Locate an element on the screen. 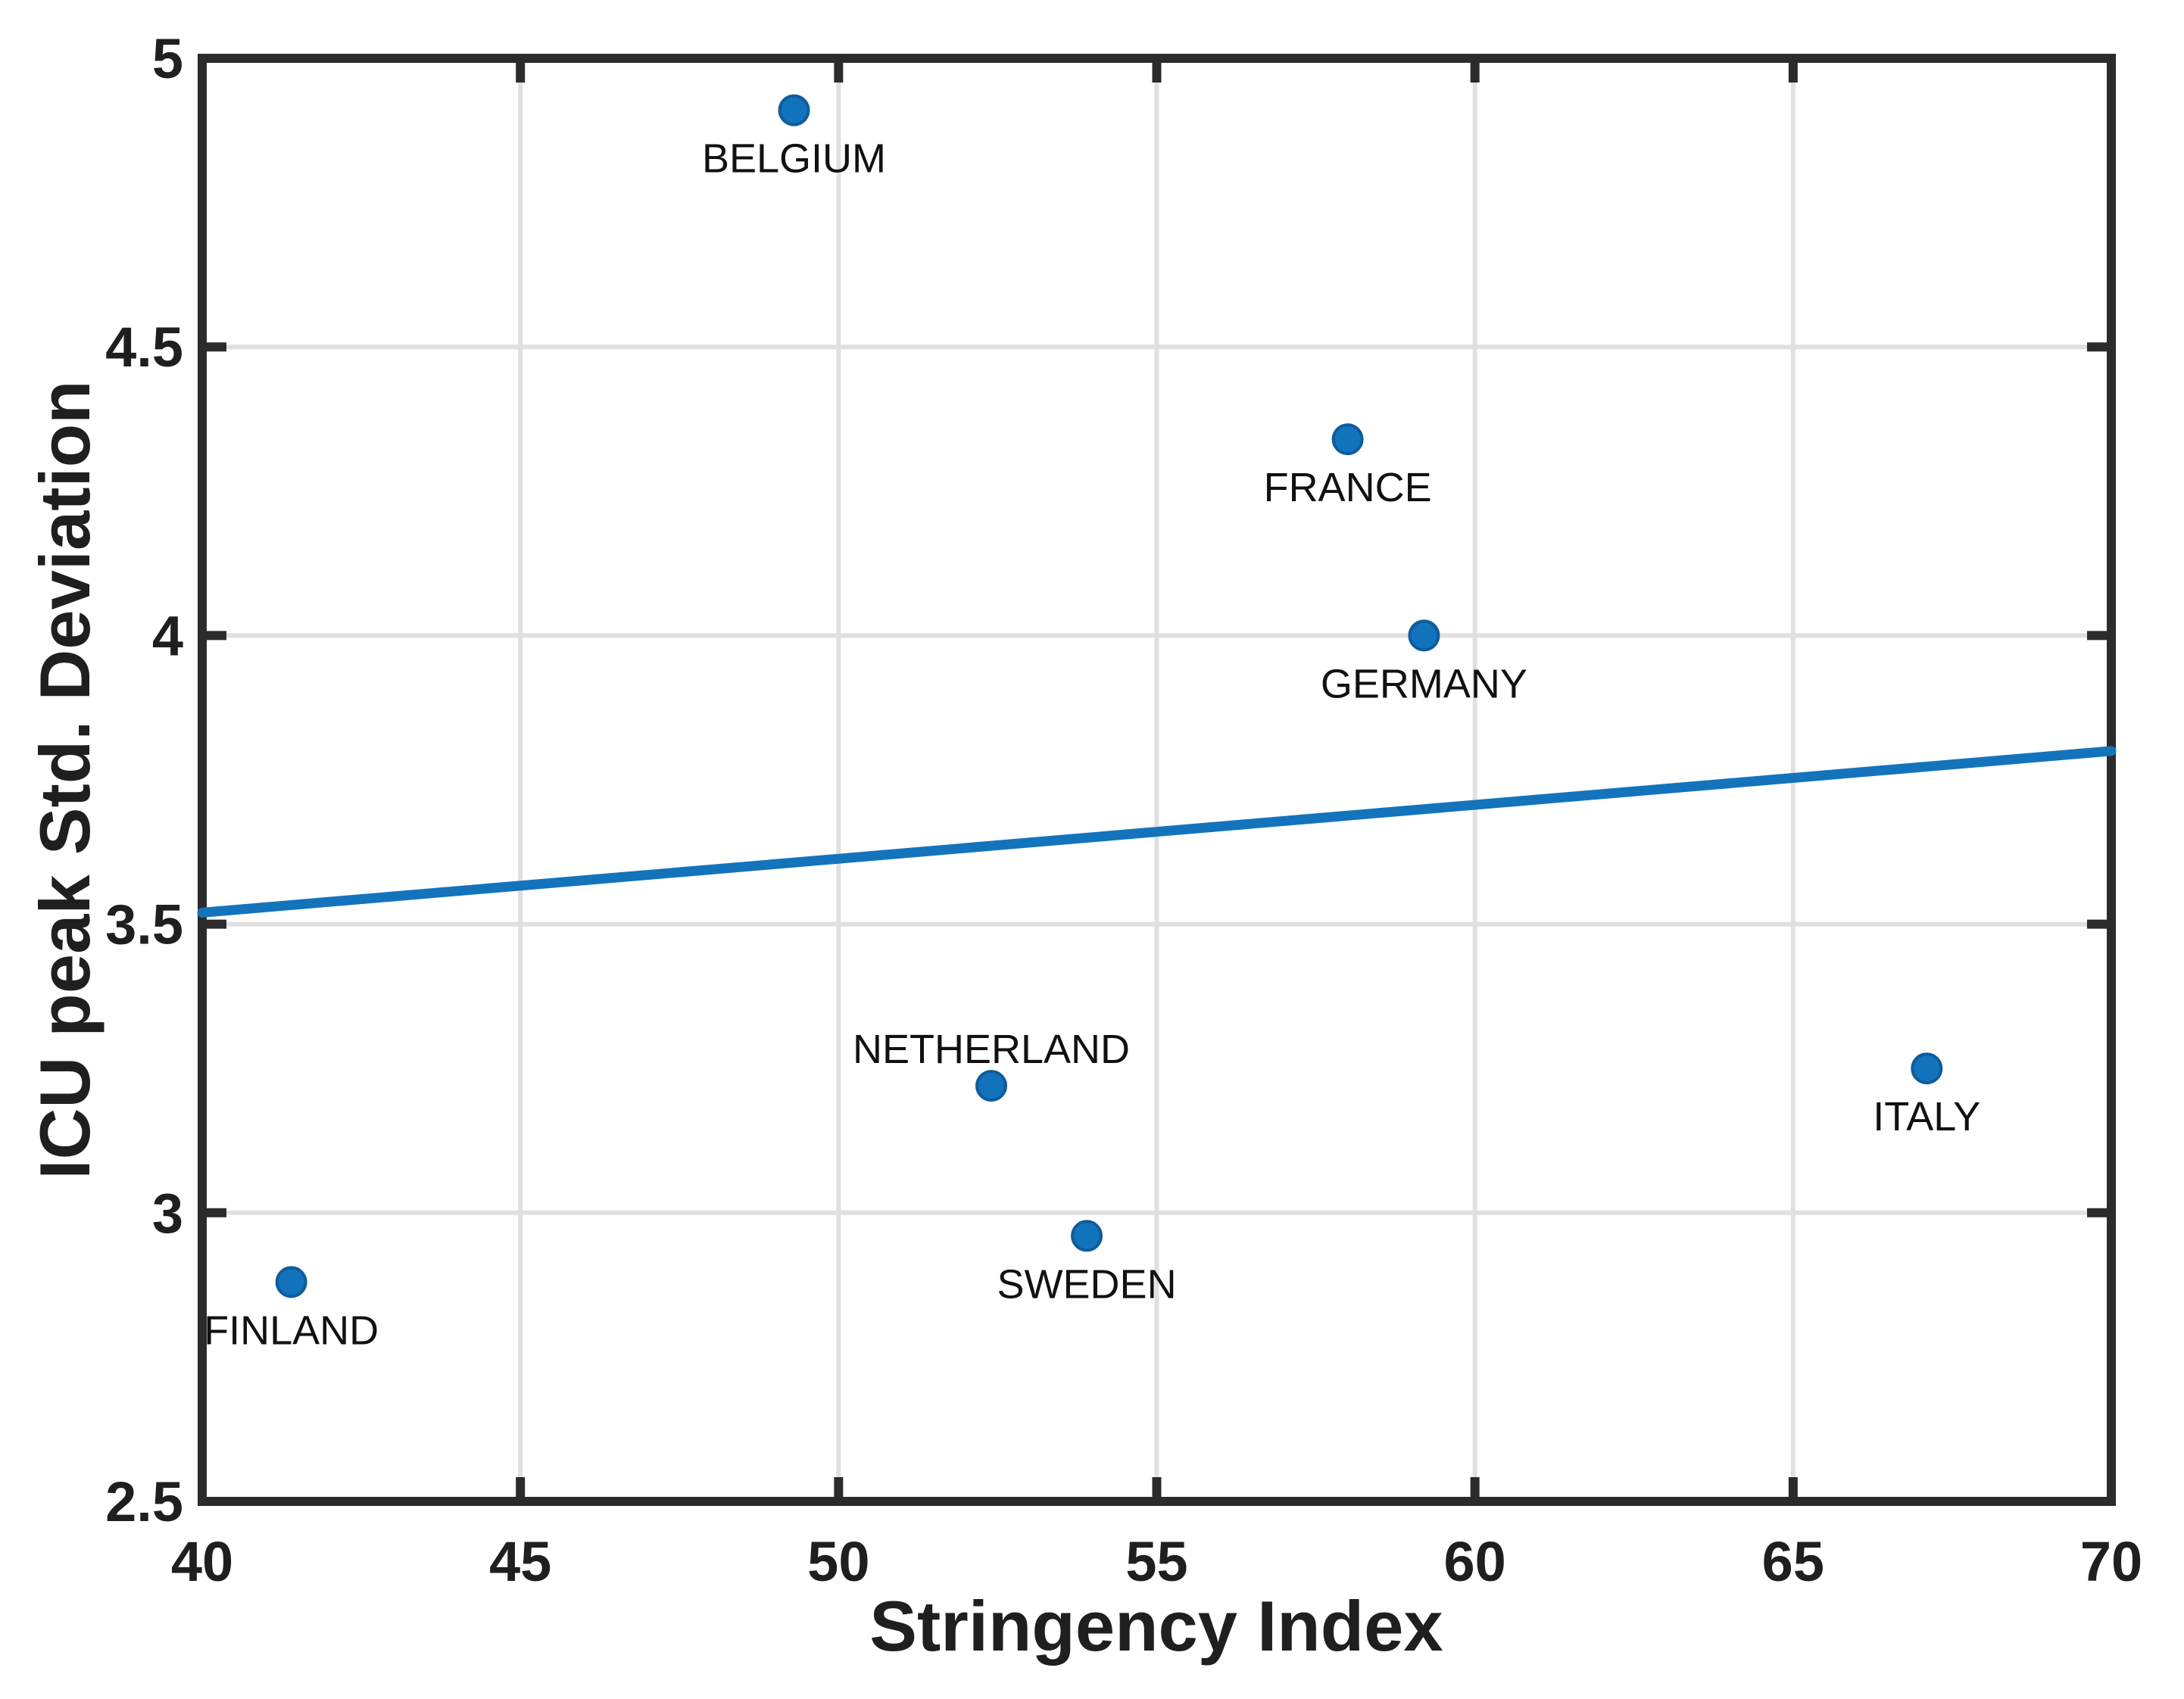 The image size is (2184, 1699). data-point-label-sweden: SWEDEN is located at coordinates (1087, 1284).